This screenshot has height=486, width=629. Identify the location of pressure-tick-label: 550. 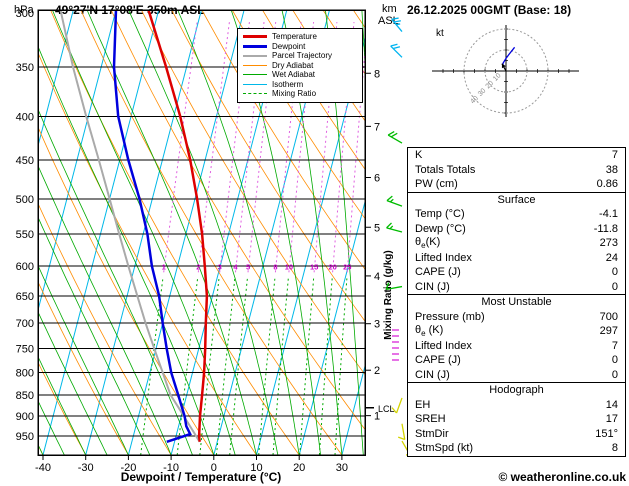
(25, 235).